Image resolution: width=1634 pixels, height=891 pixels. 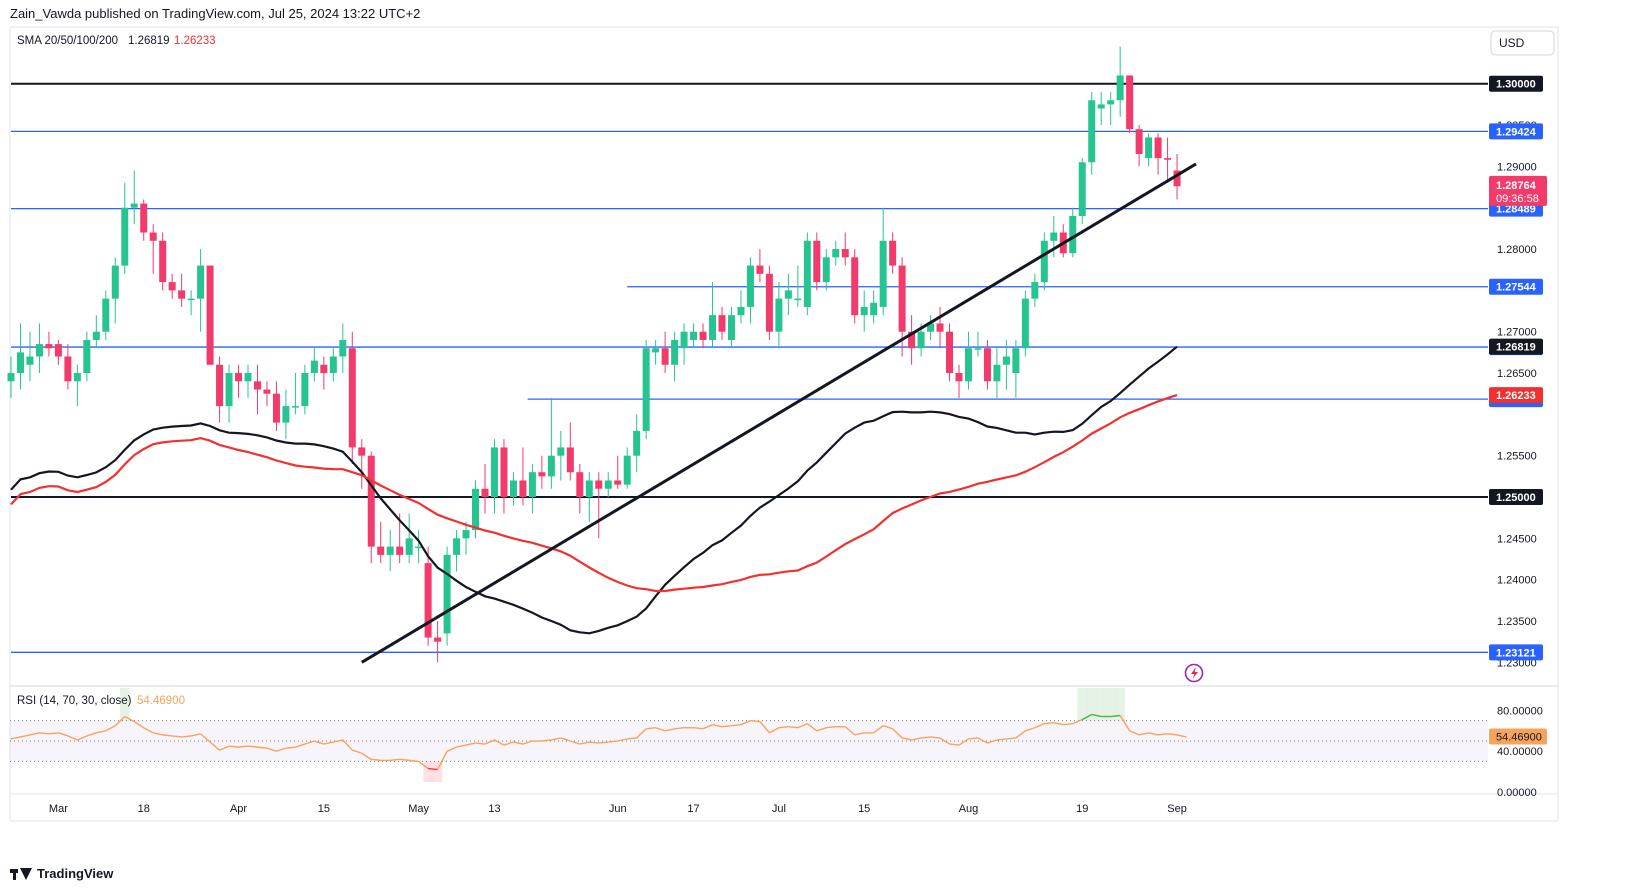 I want to click on last-price-label: 1.28764, so click(x=1516, y=186).